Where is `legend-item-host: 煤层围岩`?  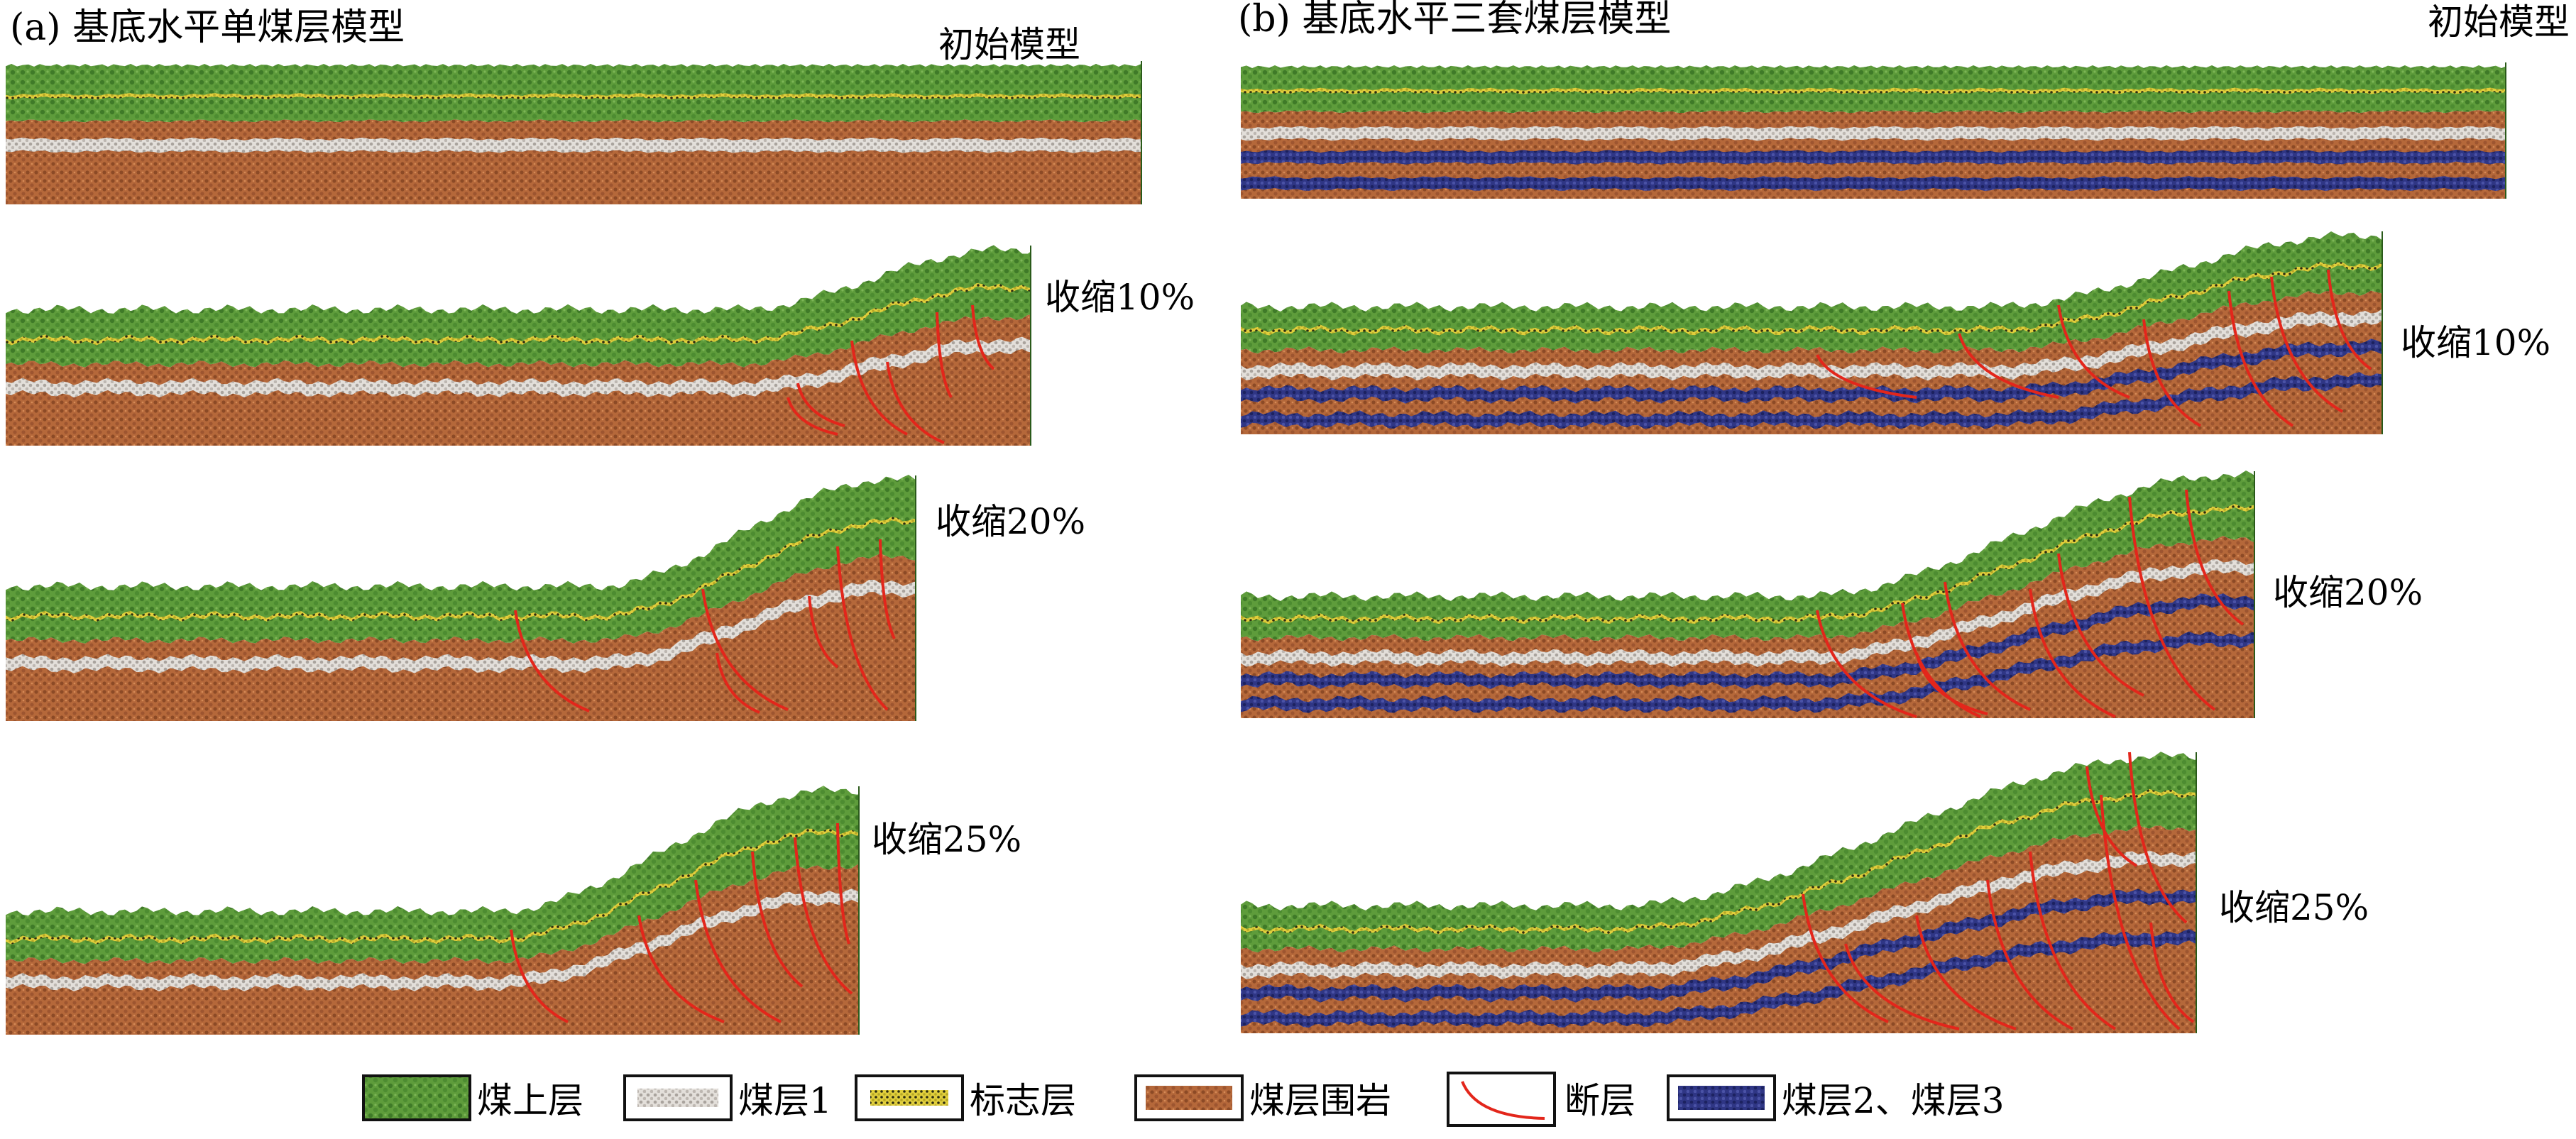 legend-item-host: 煤层围岩 is located at coordinates (1262, 1097).